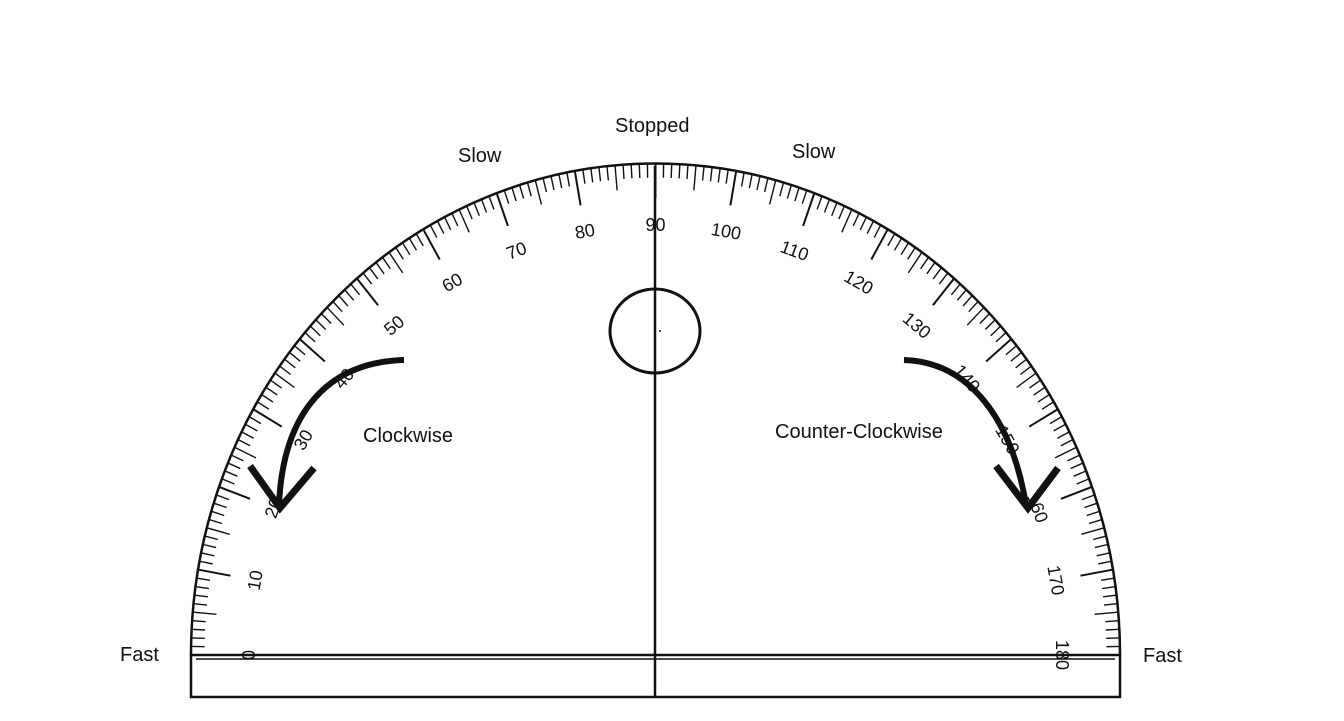 The height and width of the screenshot is (721, 1344). Describe the element at coordinates (1055, 580) in the screenshot. I see `scale-number: 170` at that location.